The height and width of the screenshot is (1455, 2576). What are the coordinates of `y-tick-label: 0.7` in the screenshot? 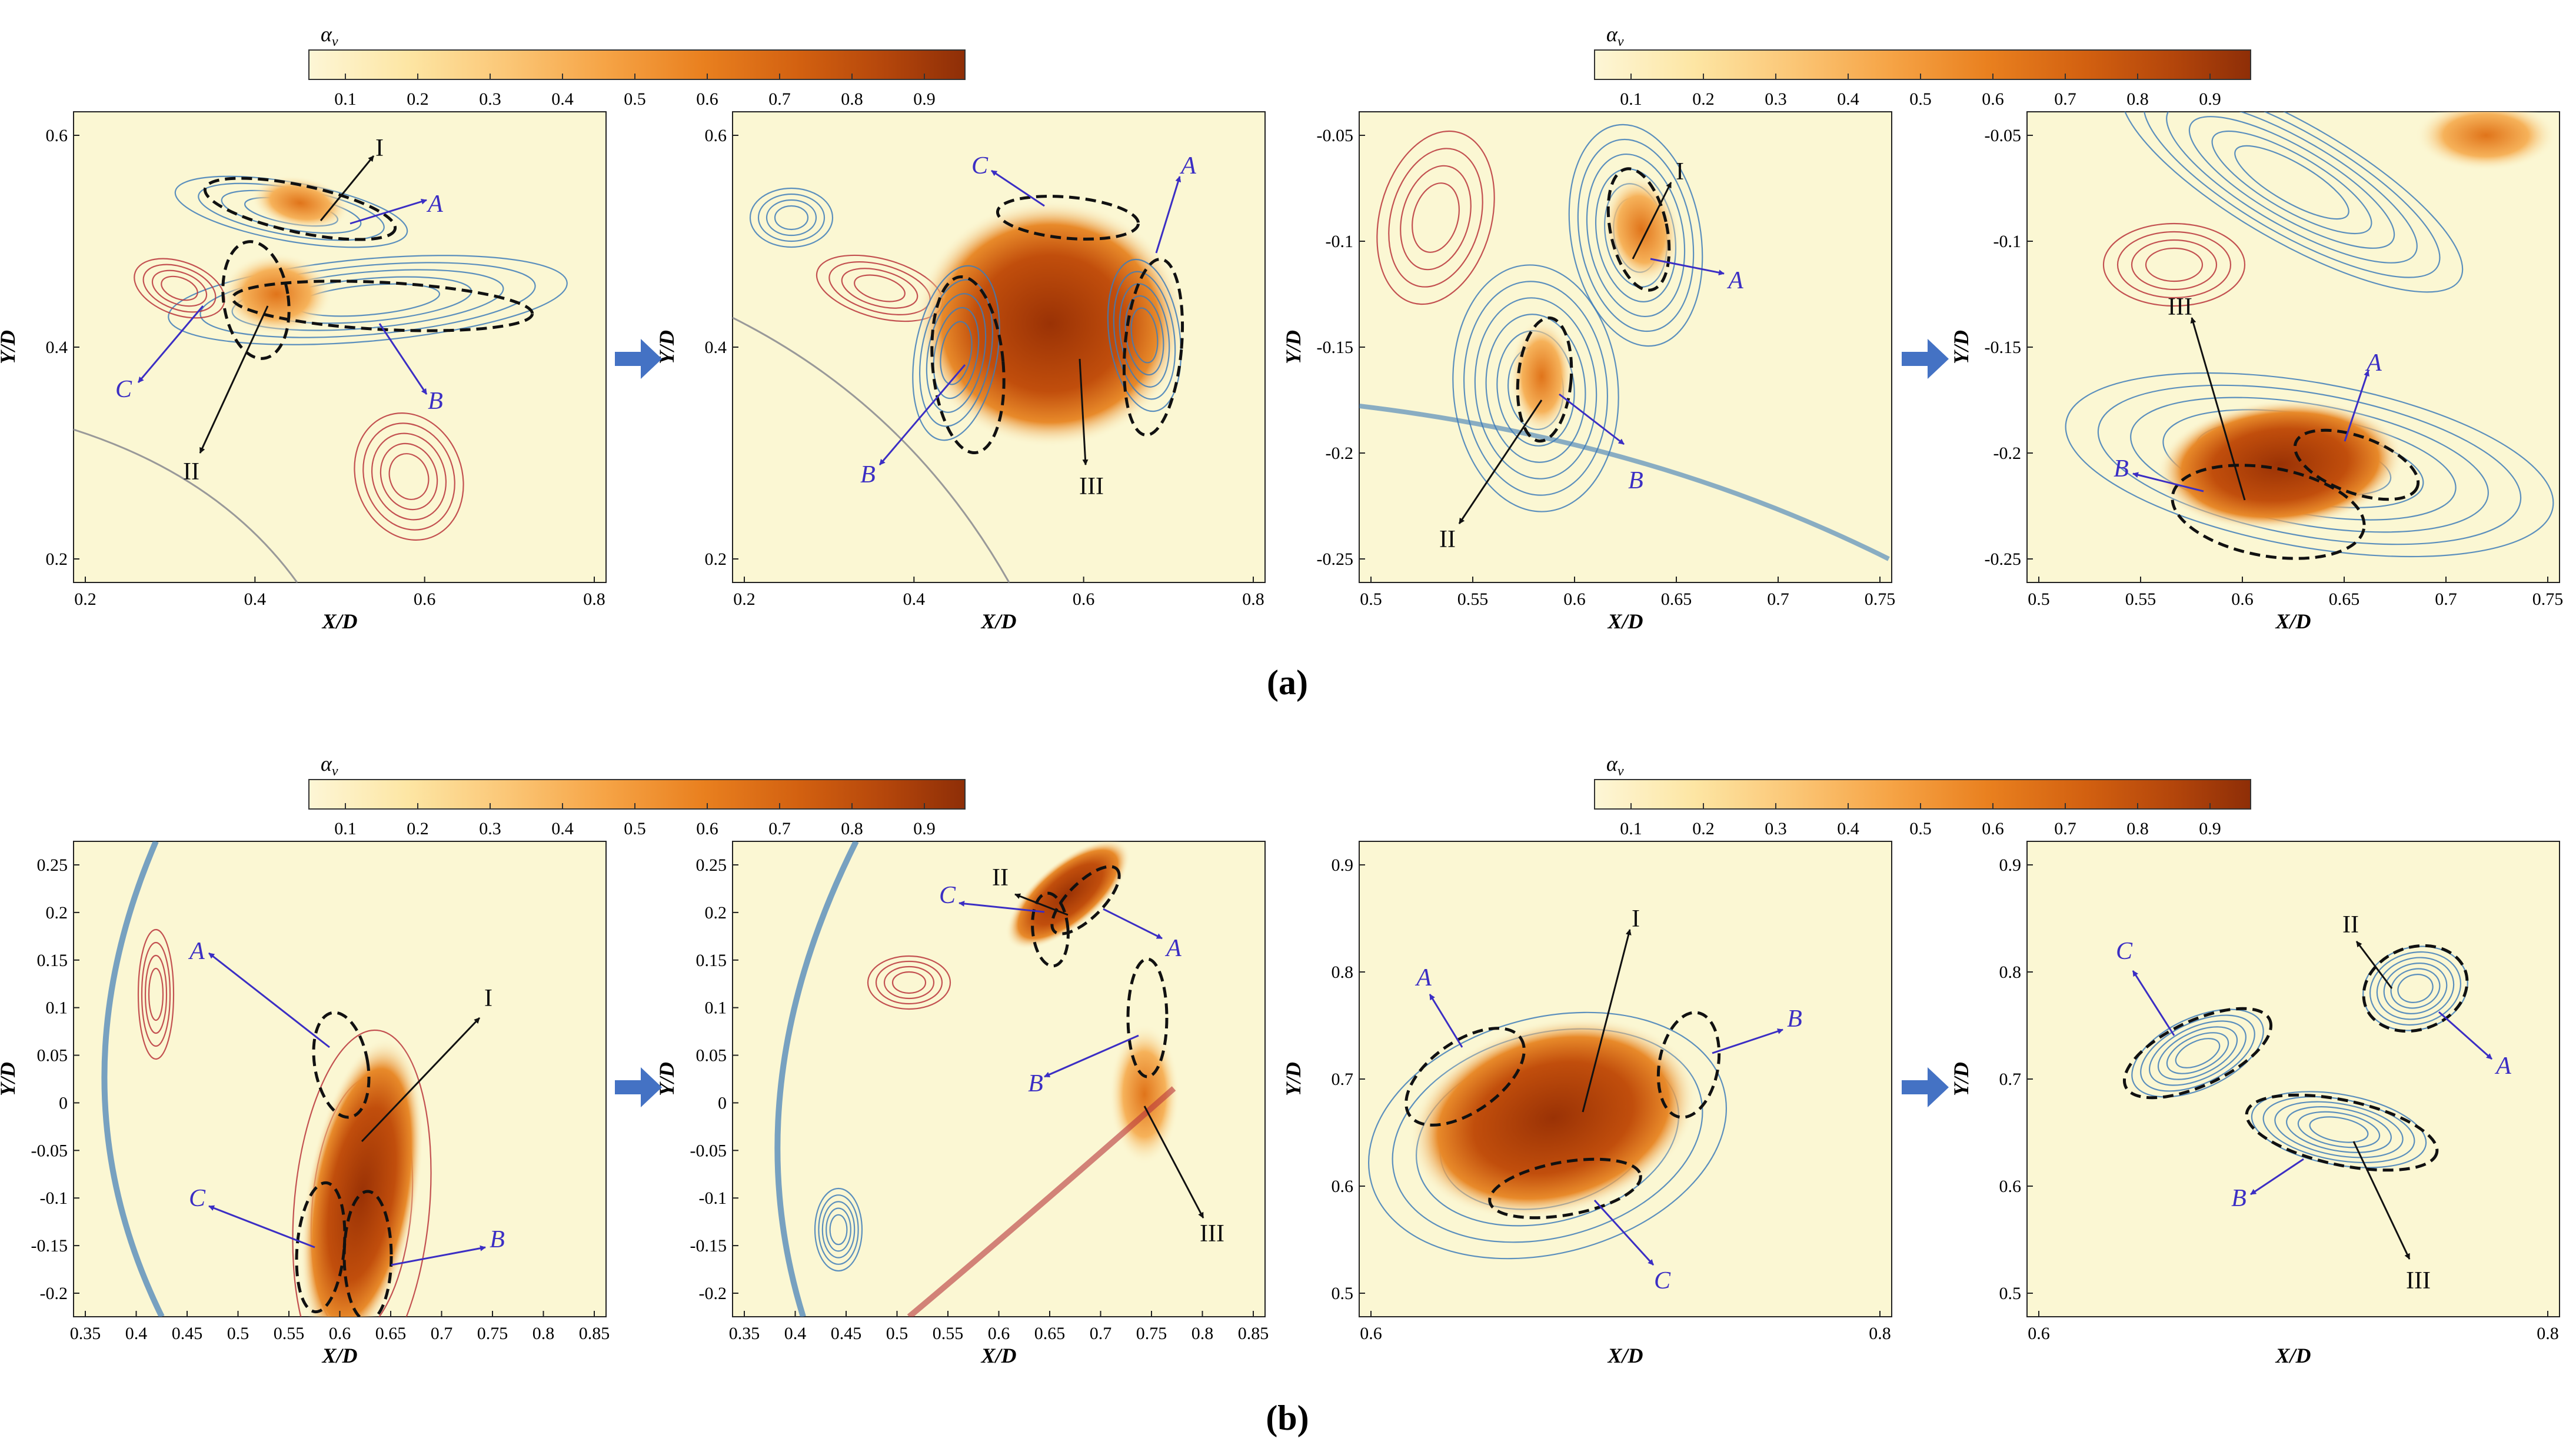 It's located at (2010, 1079).